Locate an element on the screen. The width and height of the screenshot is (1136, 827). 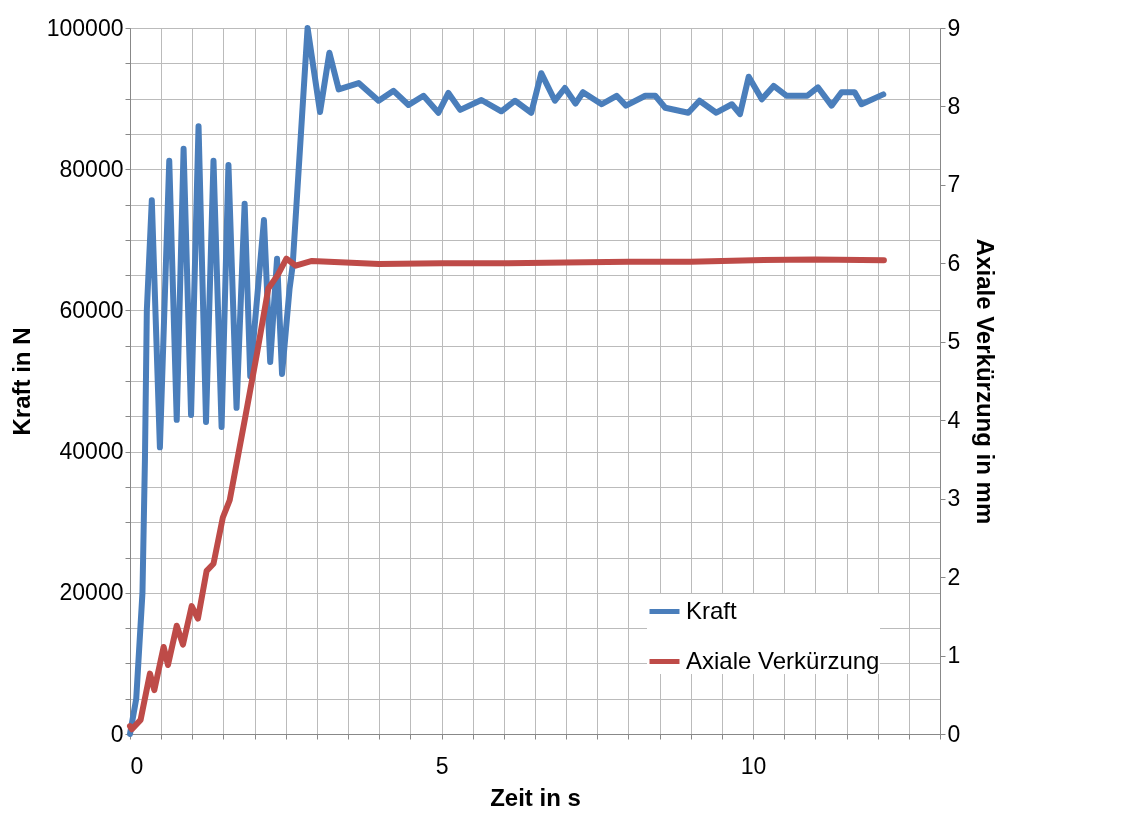
x-tick-label: 10 is located at coordinates (753, 765).